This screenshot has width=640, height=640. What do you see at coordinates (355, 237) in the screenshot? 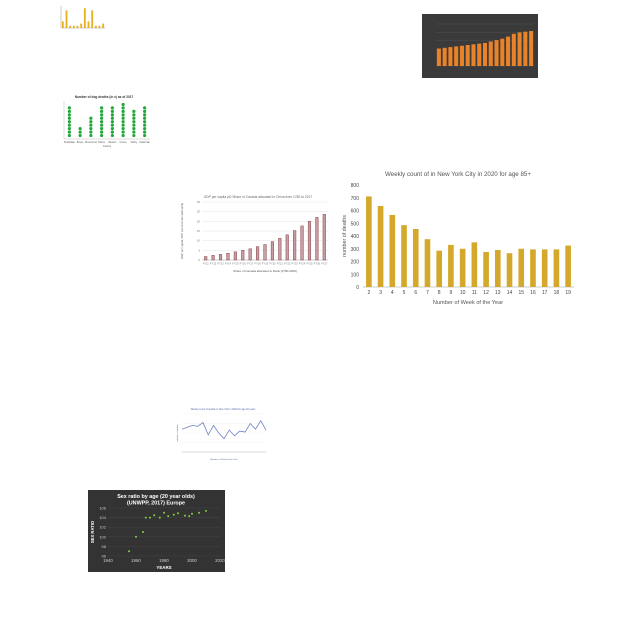
I see `weekly-ytick-4: 400` at bounding box center [355, 237].